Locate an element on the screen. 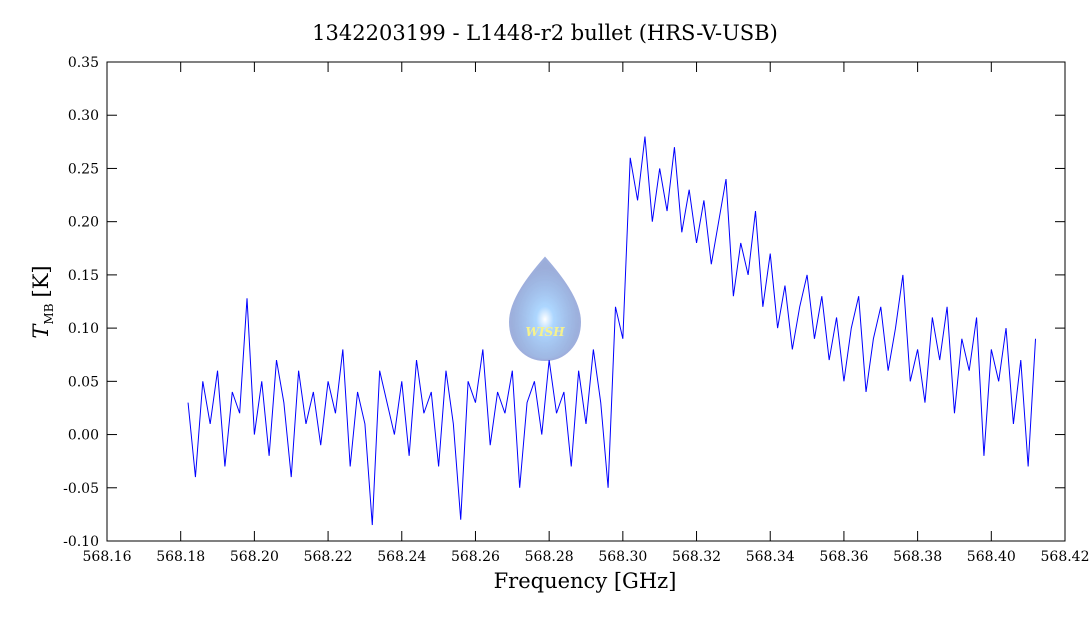 The image size is (1090, 618). logo-drop is located at coordinates (545, 309).